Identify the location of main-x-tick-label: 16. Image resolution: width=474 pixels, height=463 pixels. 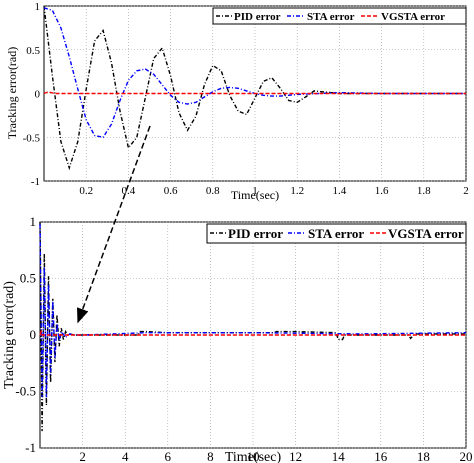
(381, 456).